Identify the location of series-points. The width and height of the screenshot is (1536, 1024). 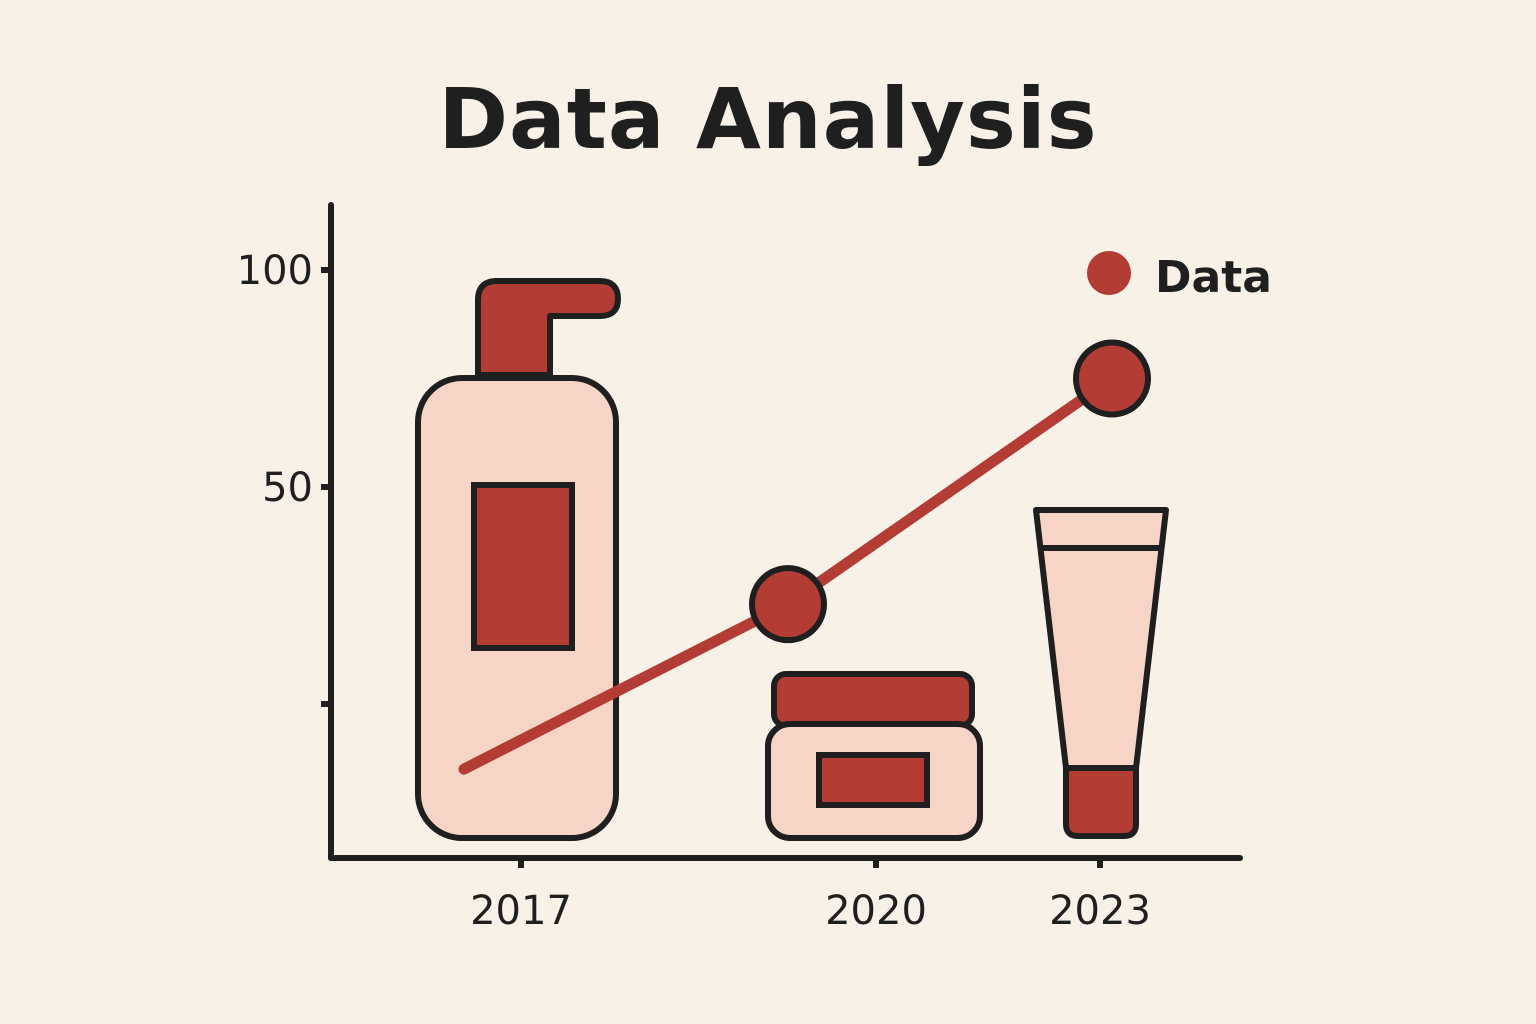
(950, 491).